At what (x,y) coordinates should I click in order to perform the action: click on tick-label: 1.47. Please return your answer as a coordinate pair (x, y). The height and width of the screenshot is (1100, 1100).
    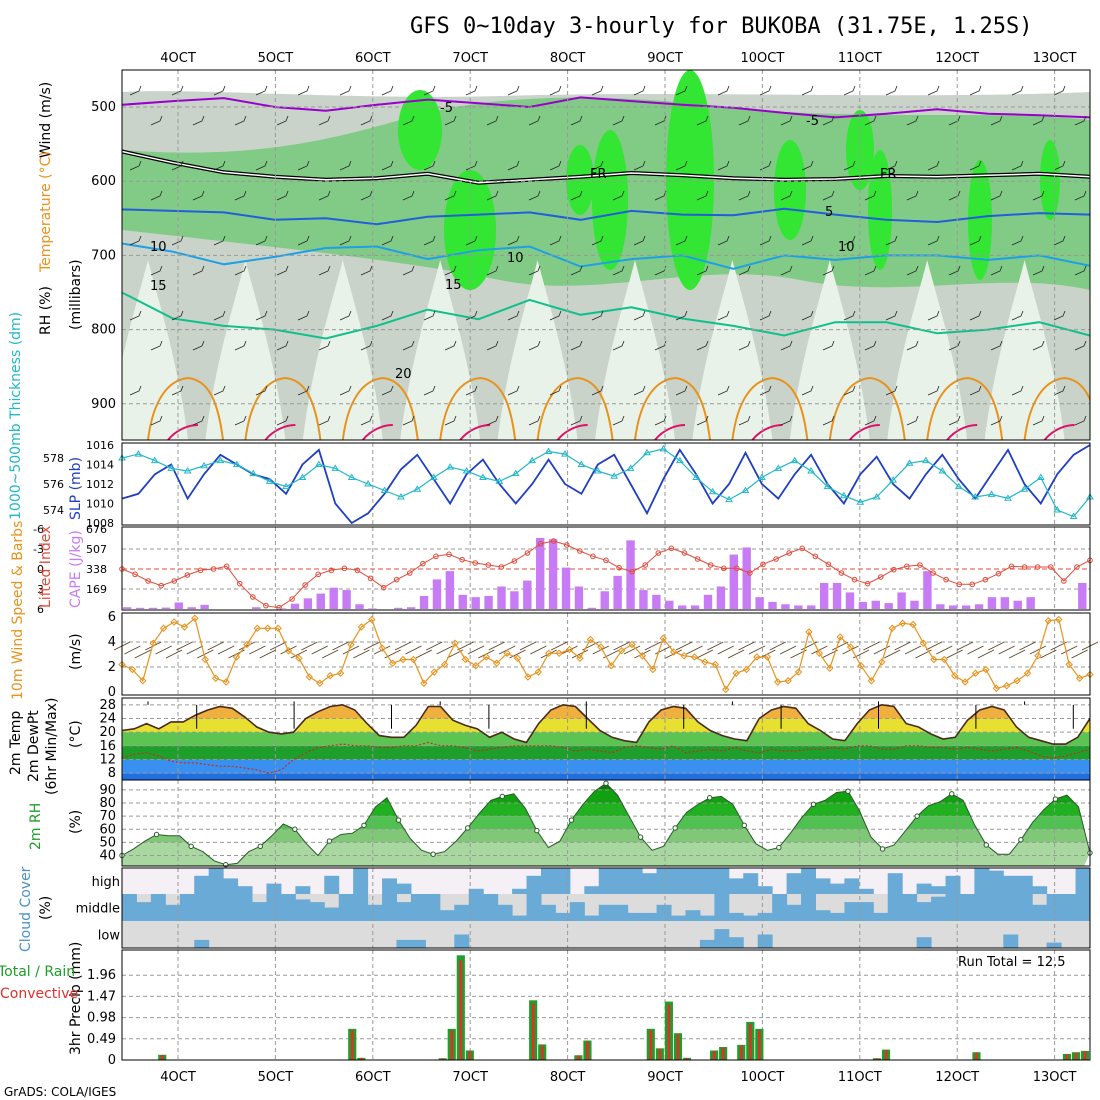
    Looking at the image, I should click on (101, 996).